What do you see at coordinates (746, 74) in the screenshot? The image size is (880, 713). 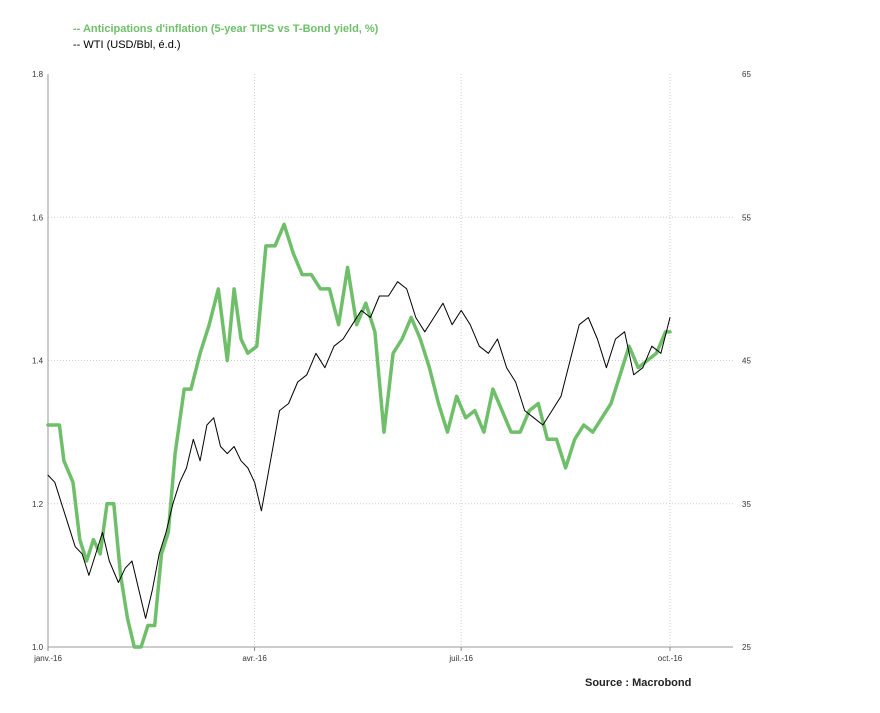 I see `right-tick-label: 65` at bounding box center [746, 74].